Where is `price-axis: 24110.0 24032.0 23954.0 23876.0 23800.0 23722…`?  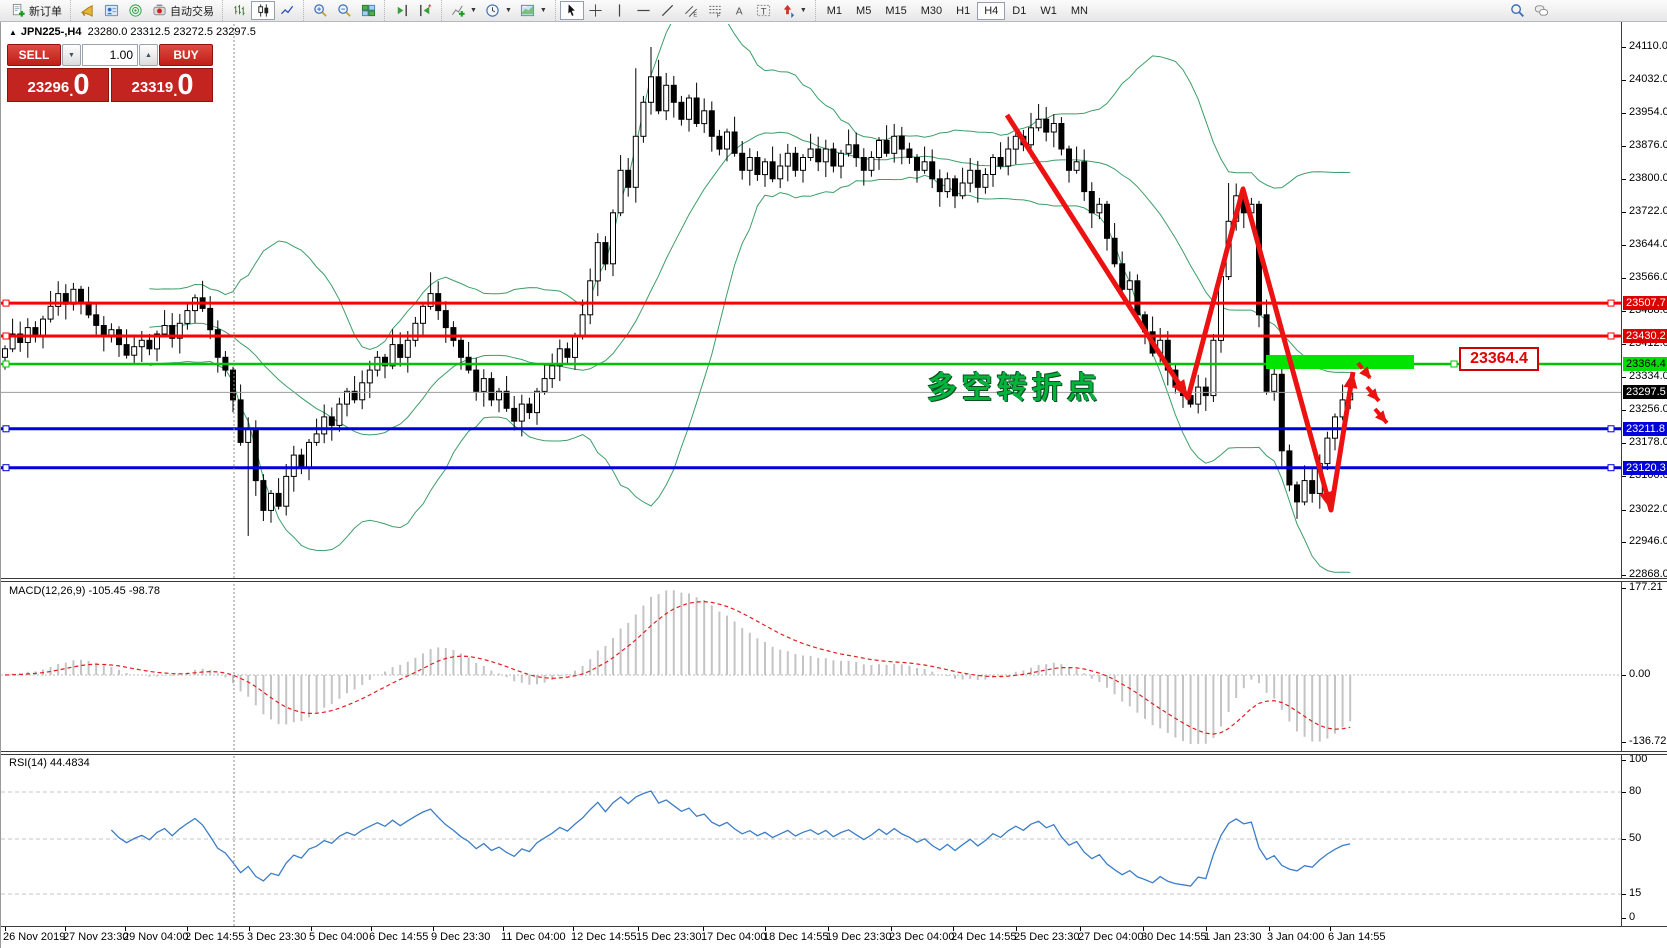
price-axis: 24110.0 24032.0 23954.0 23876.0 23800.0 23722… is located at coordinates (1644, 474).